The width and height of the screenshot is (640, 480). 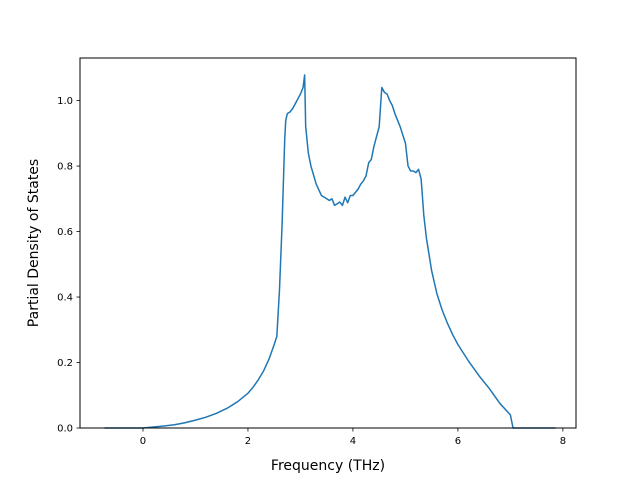 I want to click on x-axis-label: Frequency (THz), so click(x=328, y=466).